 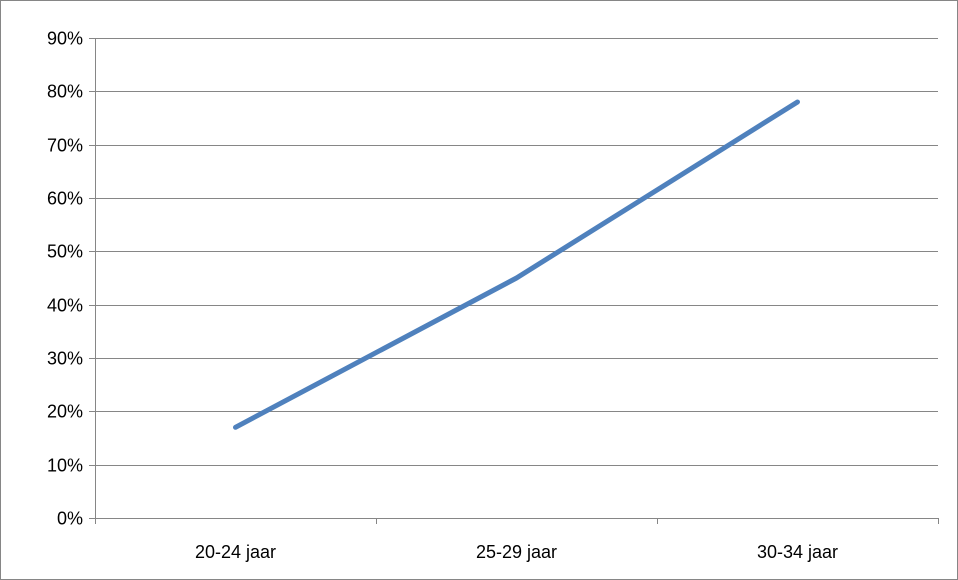 What do you see at coordinates (65, 199) in the screenshot?
I see `y-tick-label-60: 60%` at bounding box center [65, 199].